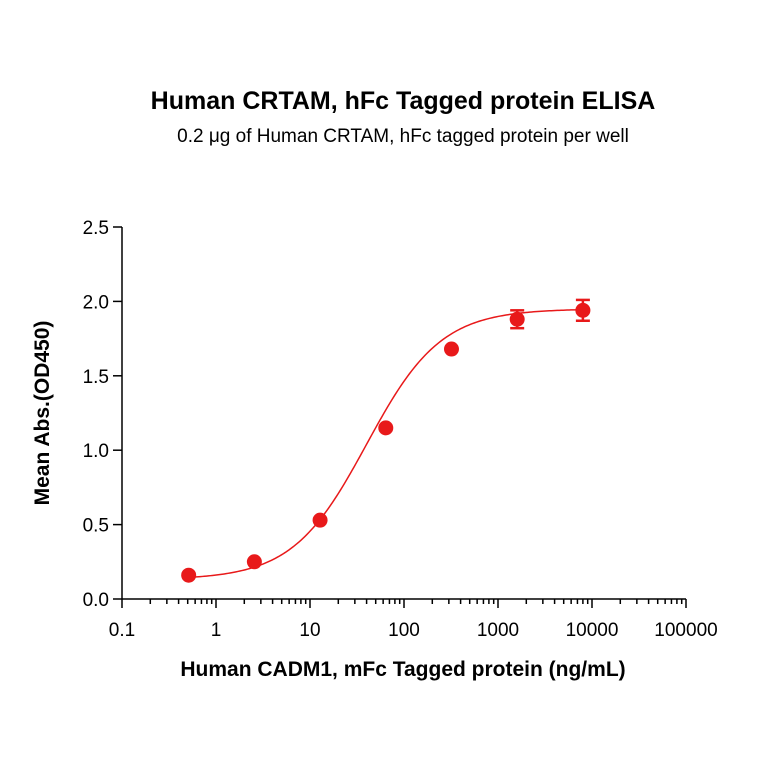 This screenshot has width=764, height=764. I want to click on x-tick-label: 10, so click(309, 630).